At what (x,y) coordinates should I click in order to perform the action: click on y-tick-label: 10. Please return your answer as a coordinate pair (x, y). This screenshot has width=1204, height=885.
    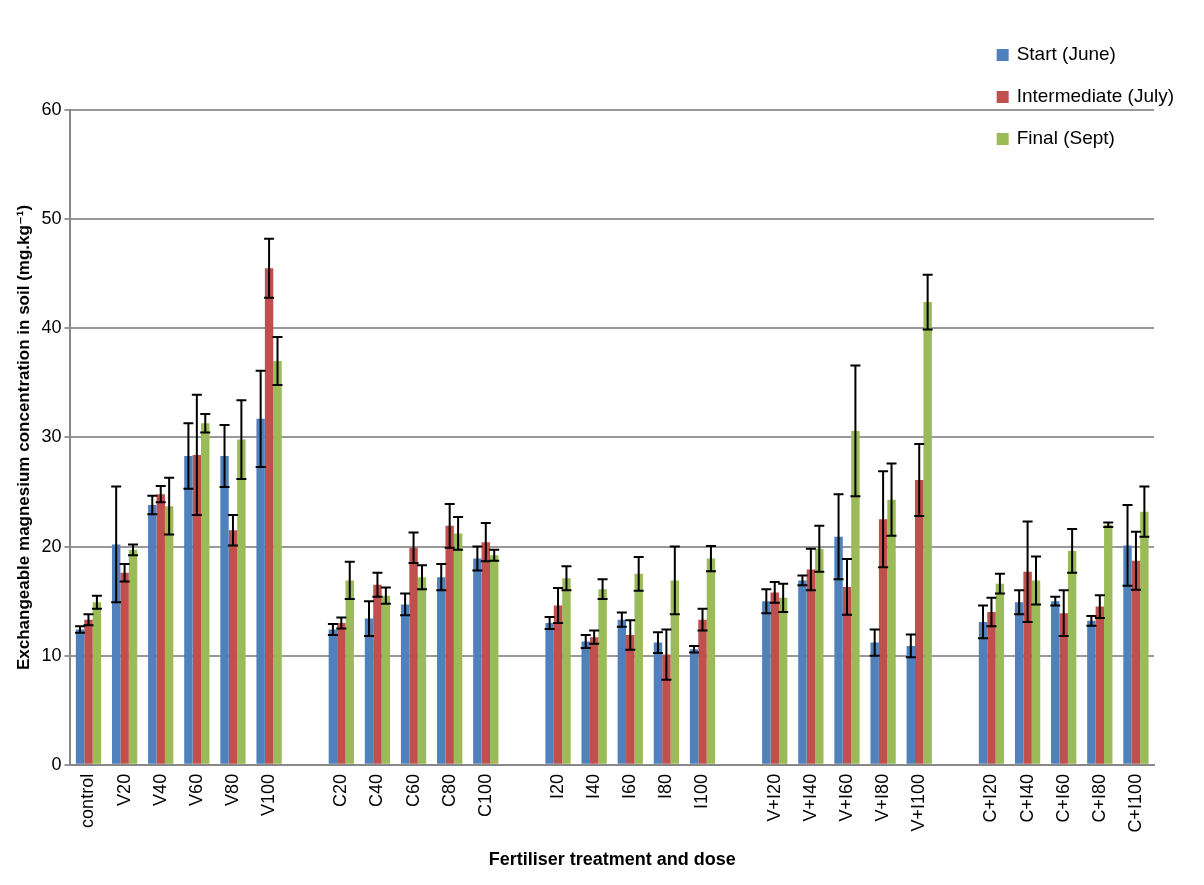
    Looking at the image, I should click on (51, 654).